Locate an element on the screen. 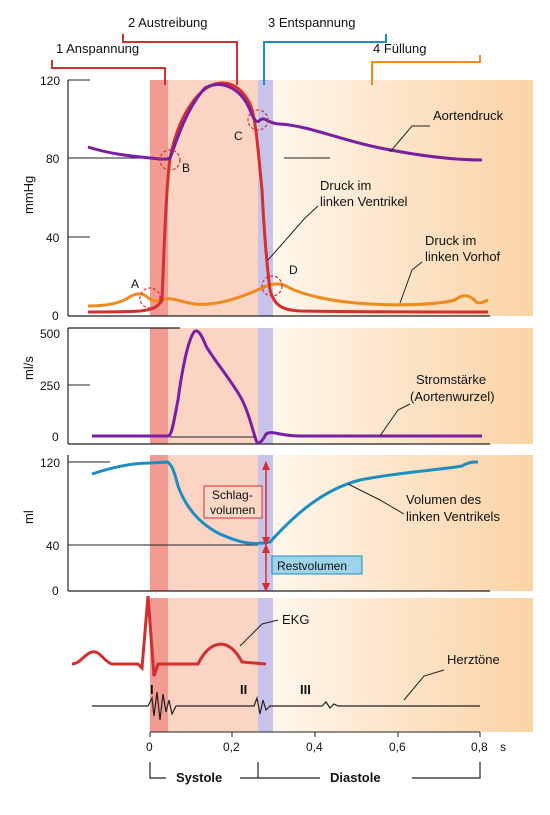  rest-volume-box is located at coordinates (317, 565).